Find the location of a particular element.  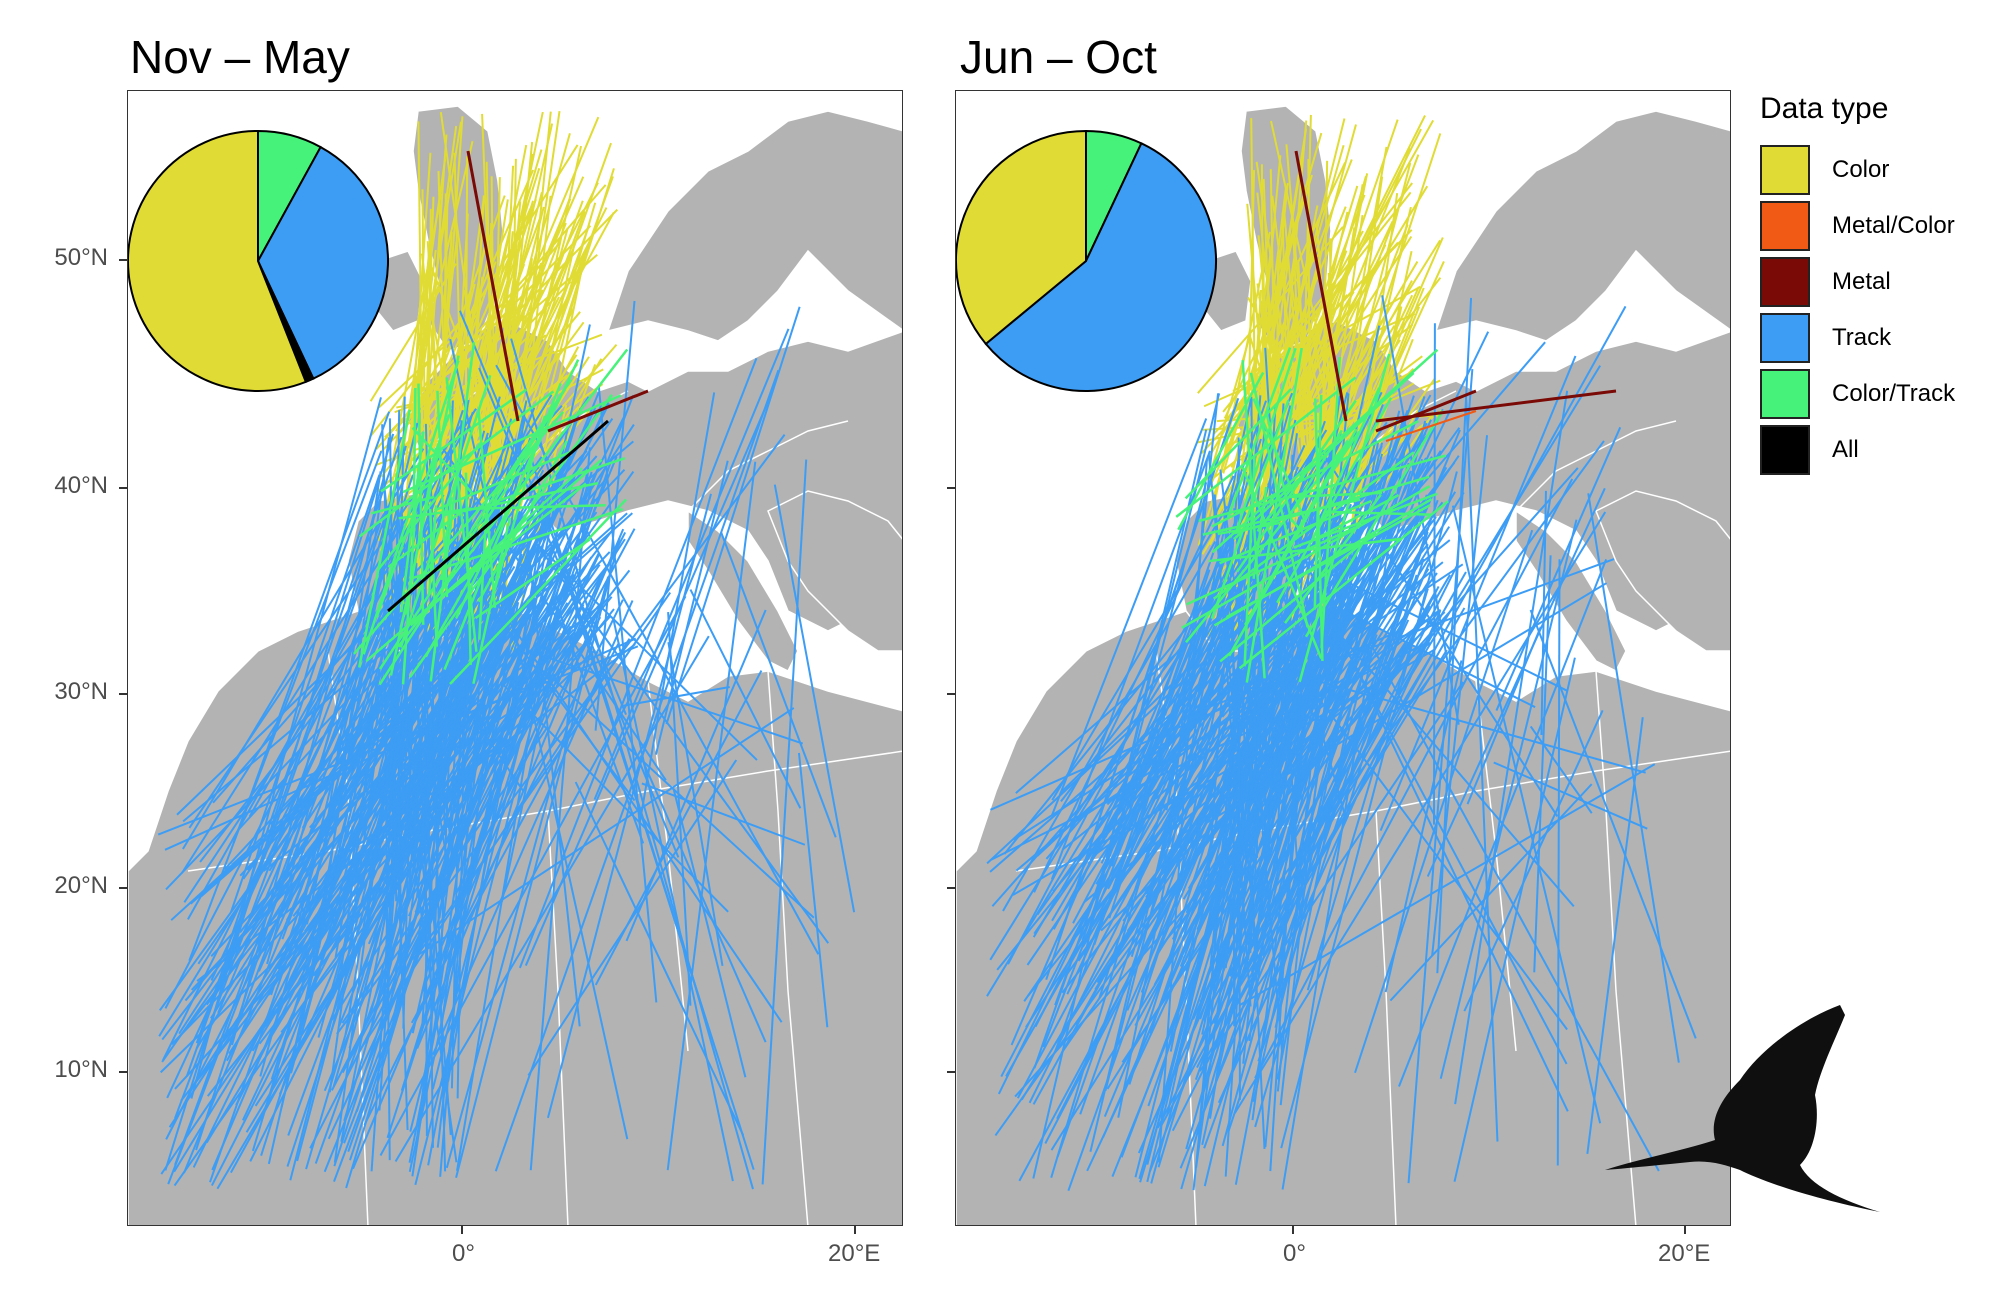

land-area is located at coordinates (754, 226).